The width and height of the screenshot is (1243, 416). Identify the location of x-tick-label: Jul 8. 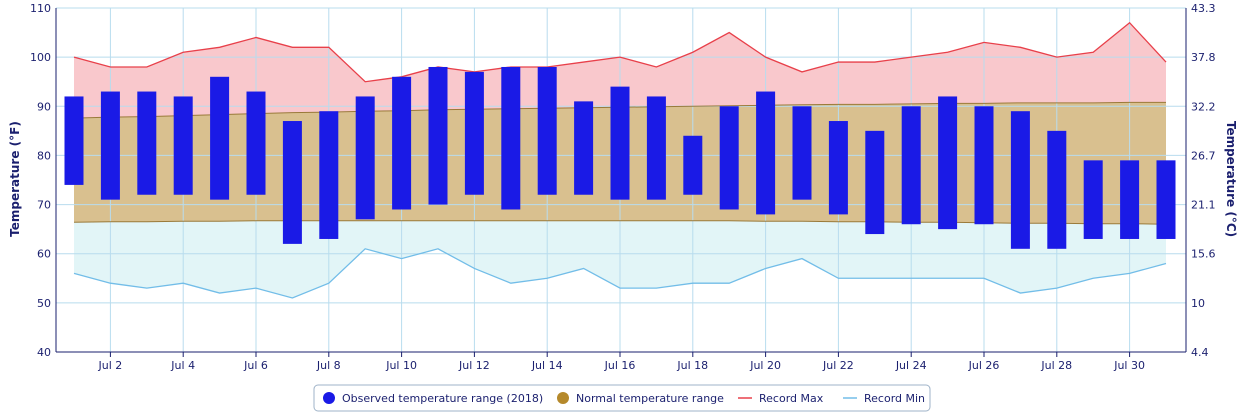
(328, 365).